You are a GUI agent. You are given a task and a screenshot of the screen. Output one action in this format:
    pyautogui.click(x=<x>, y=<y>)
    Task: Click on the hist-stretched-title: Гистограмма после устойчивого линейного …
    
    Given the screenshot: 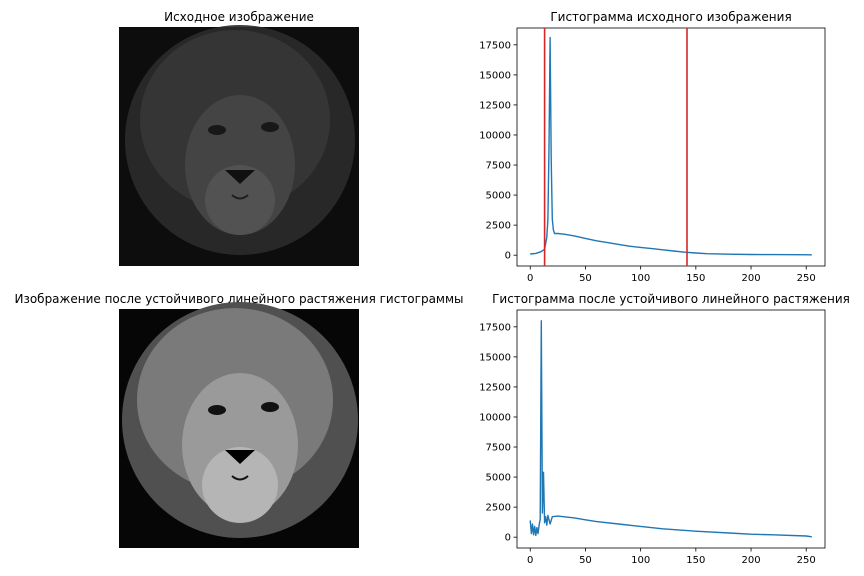 What is the action you would take?
    pyautogui.click(x=671, y=299)
    